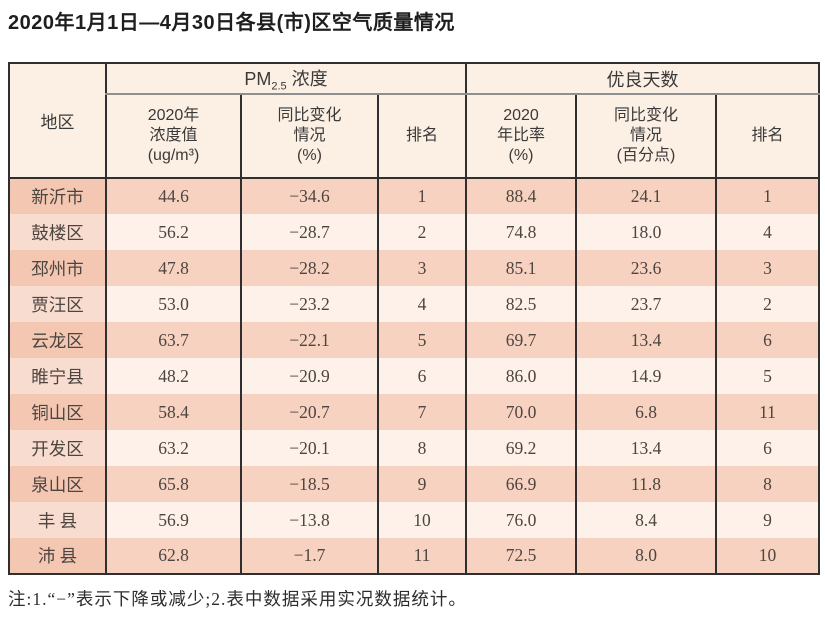 The height and width of the screenshot is (620, 825). I want to click on good-ratio-cell: 88.4, so click(520, 196).